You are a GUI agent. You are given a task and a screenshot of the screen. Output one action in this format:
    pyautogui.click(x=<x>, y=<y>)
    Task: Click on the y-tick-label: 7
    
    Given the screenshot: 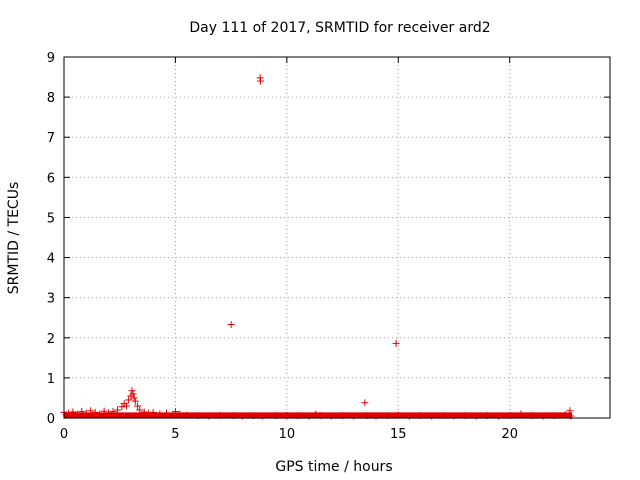 What is the action you would take?
    pyautogui.click(x=51, y=138)
    